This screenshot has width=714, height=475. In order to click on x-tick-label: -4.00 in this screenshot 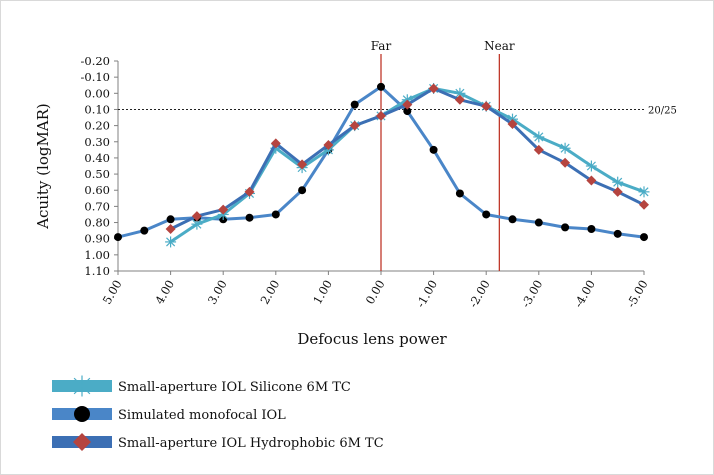, I will do `click(584, 294)`.